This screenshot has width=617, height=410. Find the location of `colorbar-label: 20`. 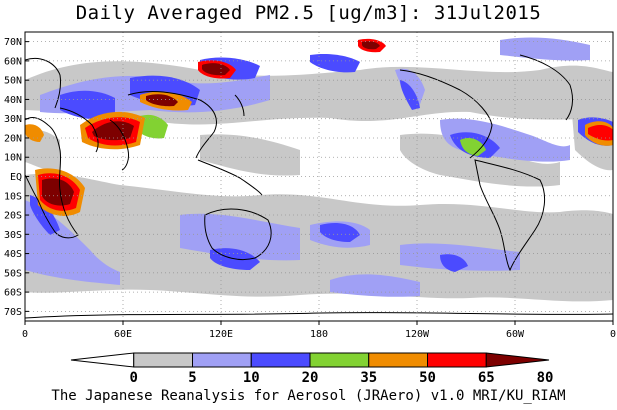

colorbar-label: 20 is located at coordinates (310, 378).